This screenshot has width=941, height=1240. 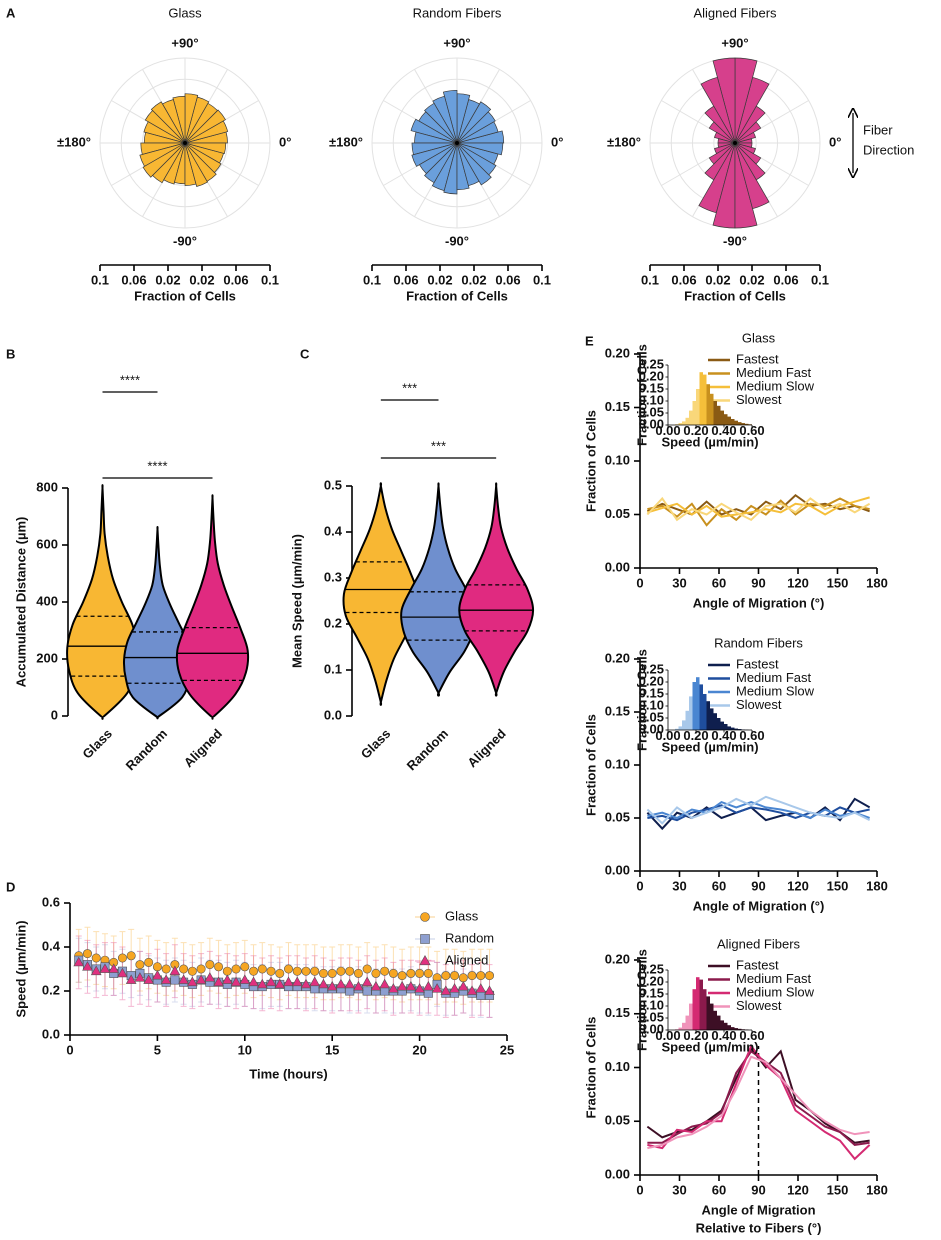 I want to click on x-tick-label: 150, so click(x=838, y=885).